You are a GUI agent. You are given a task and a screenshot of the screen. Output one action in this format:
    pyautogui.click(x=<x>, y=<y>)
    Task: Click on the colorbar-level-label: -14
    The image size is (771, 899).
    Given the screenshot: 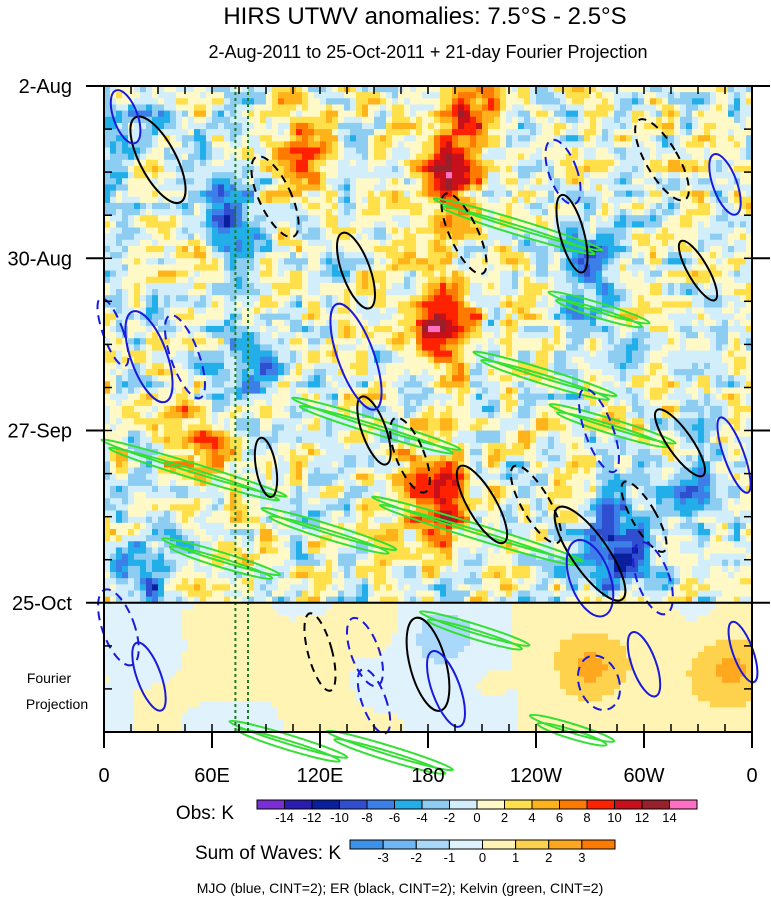 What is the action you would take?
    pyautogui.click(x=284, y=817)
    